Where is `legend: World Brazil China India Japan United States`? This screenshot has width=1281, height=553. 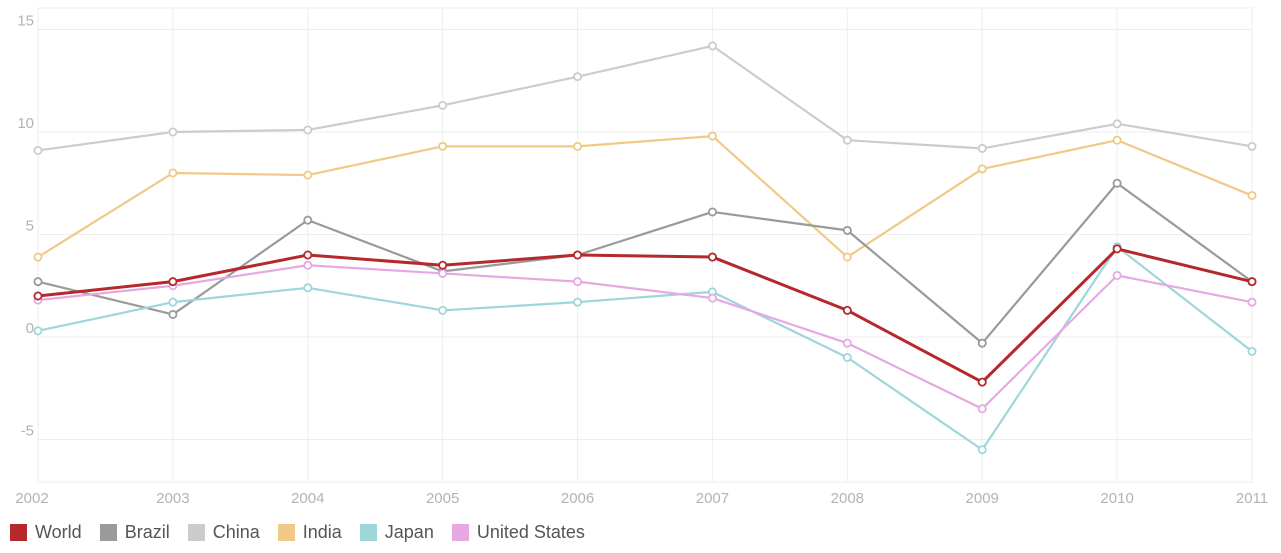 legend: World Brazil China India Japan United States is located at coordinates (306, 532).